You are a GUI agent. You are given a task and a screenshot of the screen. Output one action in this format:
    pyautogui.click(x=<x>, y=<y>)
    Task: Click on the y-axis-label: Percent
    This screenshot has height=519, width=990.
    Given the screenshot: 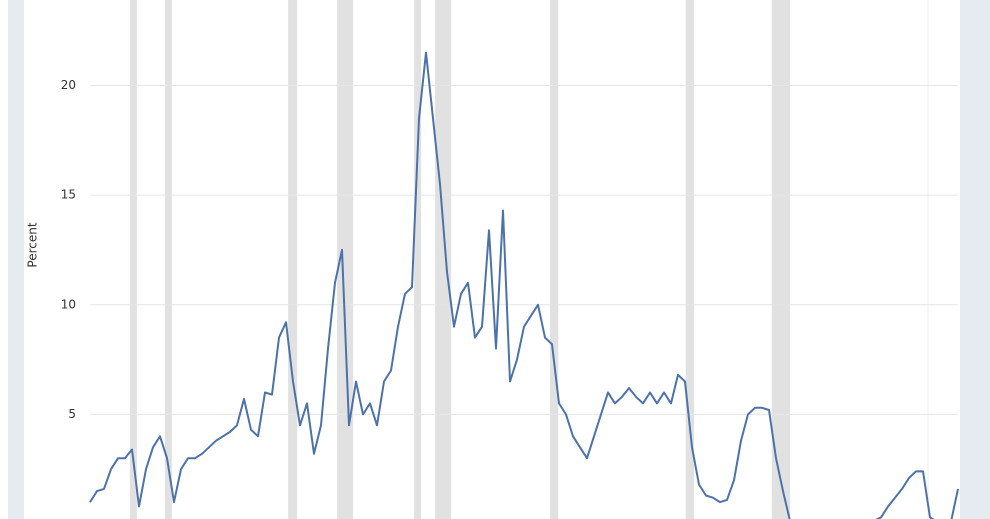 What is the action you would take?
    pyautogui.click(x=33, y=244)
    